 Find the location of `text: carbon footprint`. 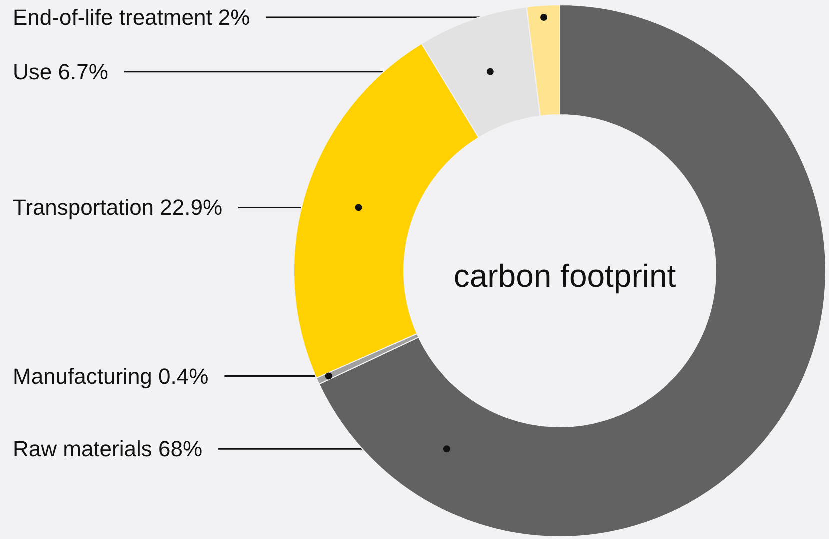

text: carbon footprint is located at coordinates (565, 276).